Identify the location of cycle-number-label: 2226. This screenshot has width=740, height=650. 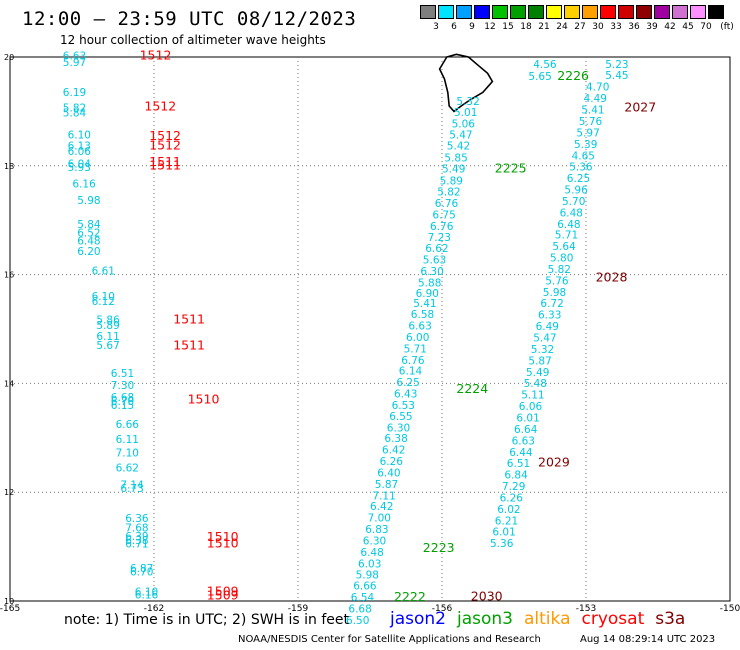
(573, 75).